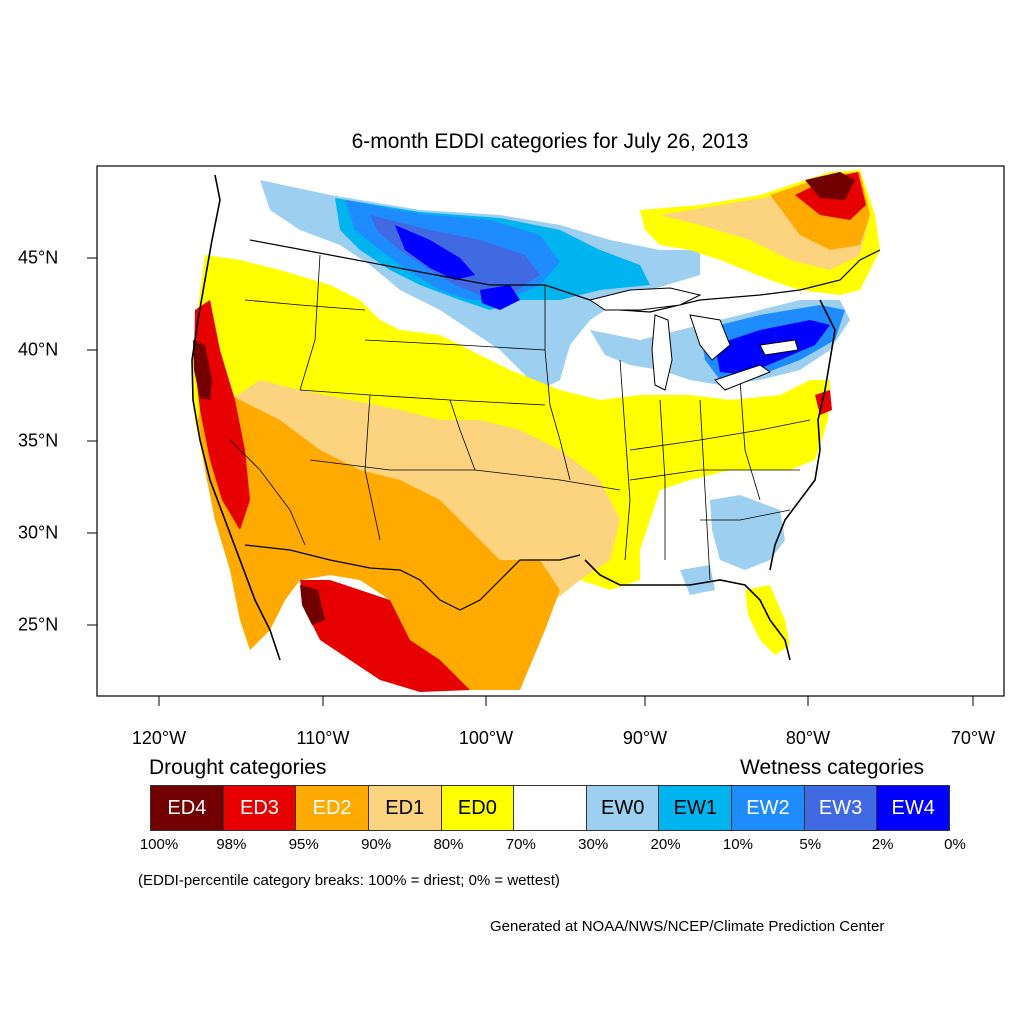 This screenshot has width=1024, height=1024. Describe the element at coordinates (830, 186) in the screenshot. I see `dry-zone-ed4-maine` at that location.